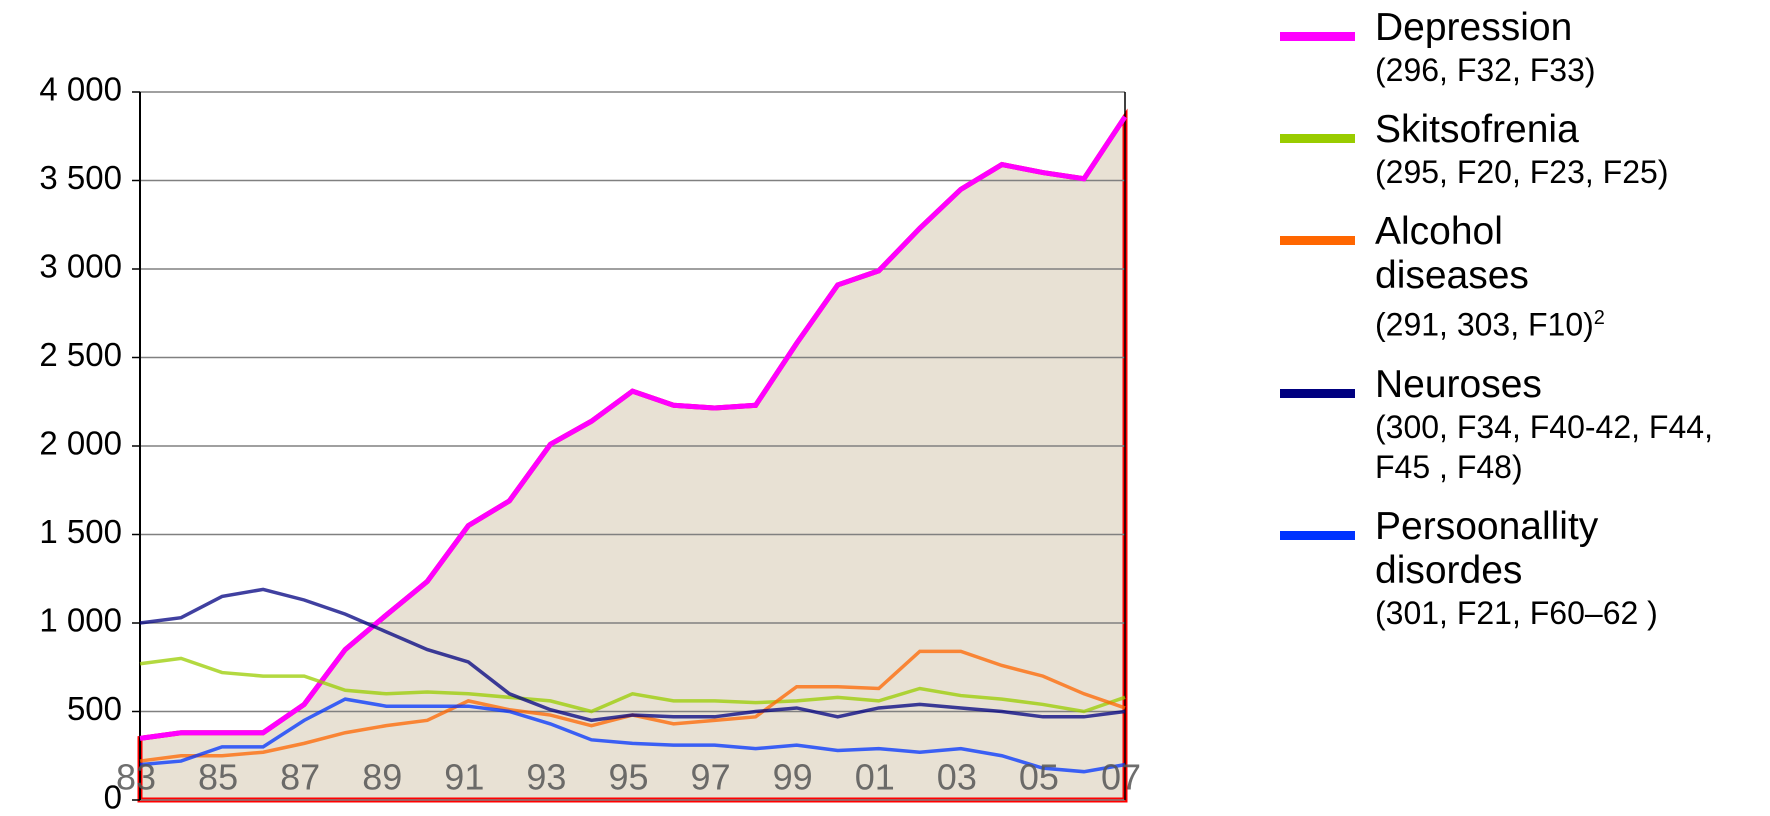 This screenshot has height=816, width=1770. I want to click on legend-entry: Skitsofrenia (295, F20, F23, F25), so click(1525, 150).